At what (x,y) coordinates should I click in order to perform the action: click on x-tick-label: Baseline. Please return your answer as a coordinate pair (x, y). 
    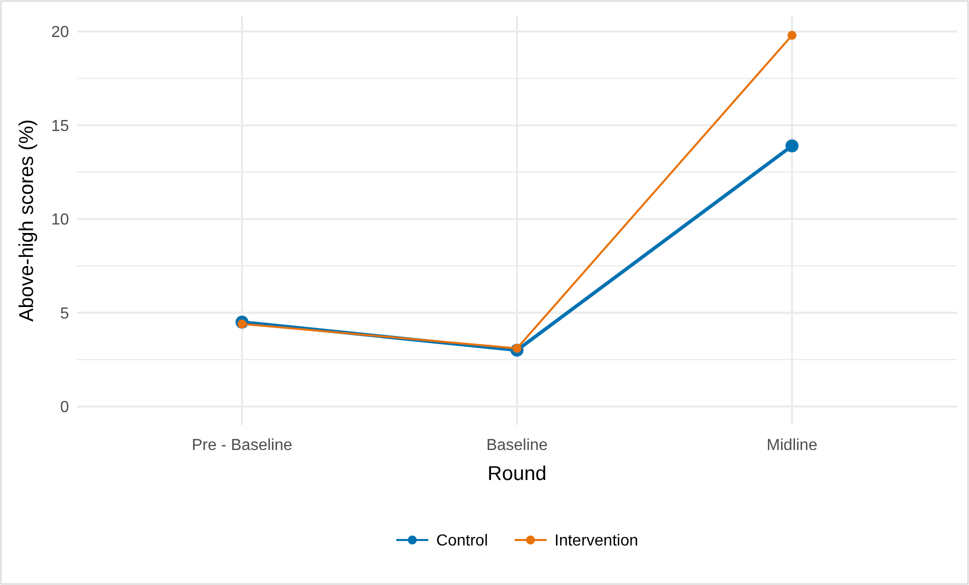
    Looking at the image, I should click on (517, 445).